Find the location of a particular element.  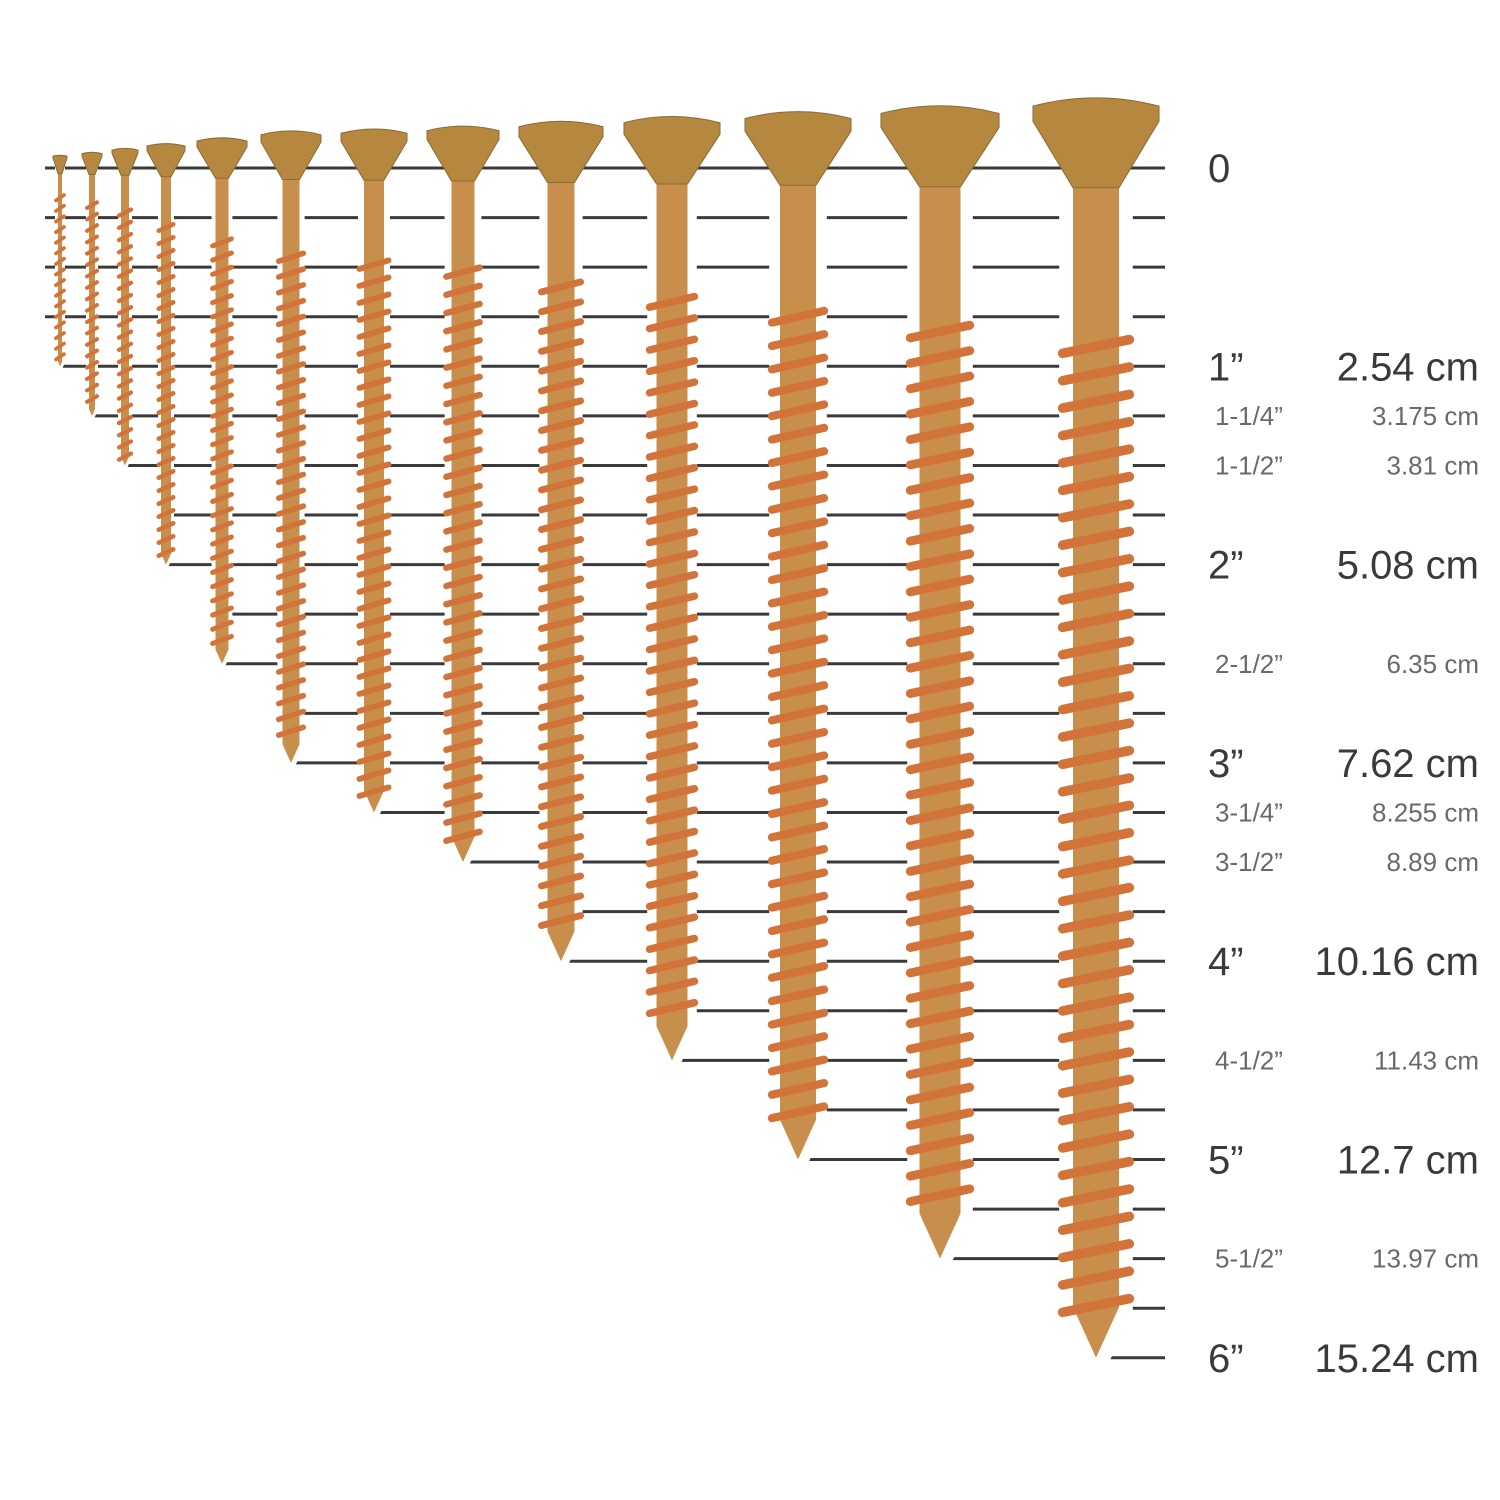

inch-label: 3” is located at coordinates (1226, 764).